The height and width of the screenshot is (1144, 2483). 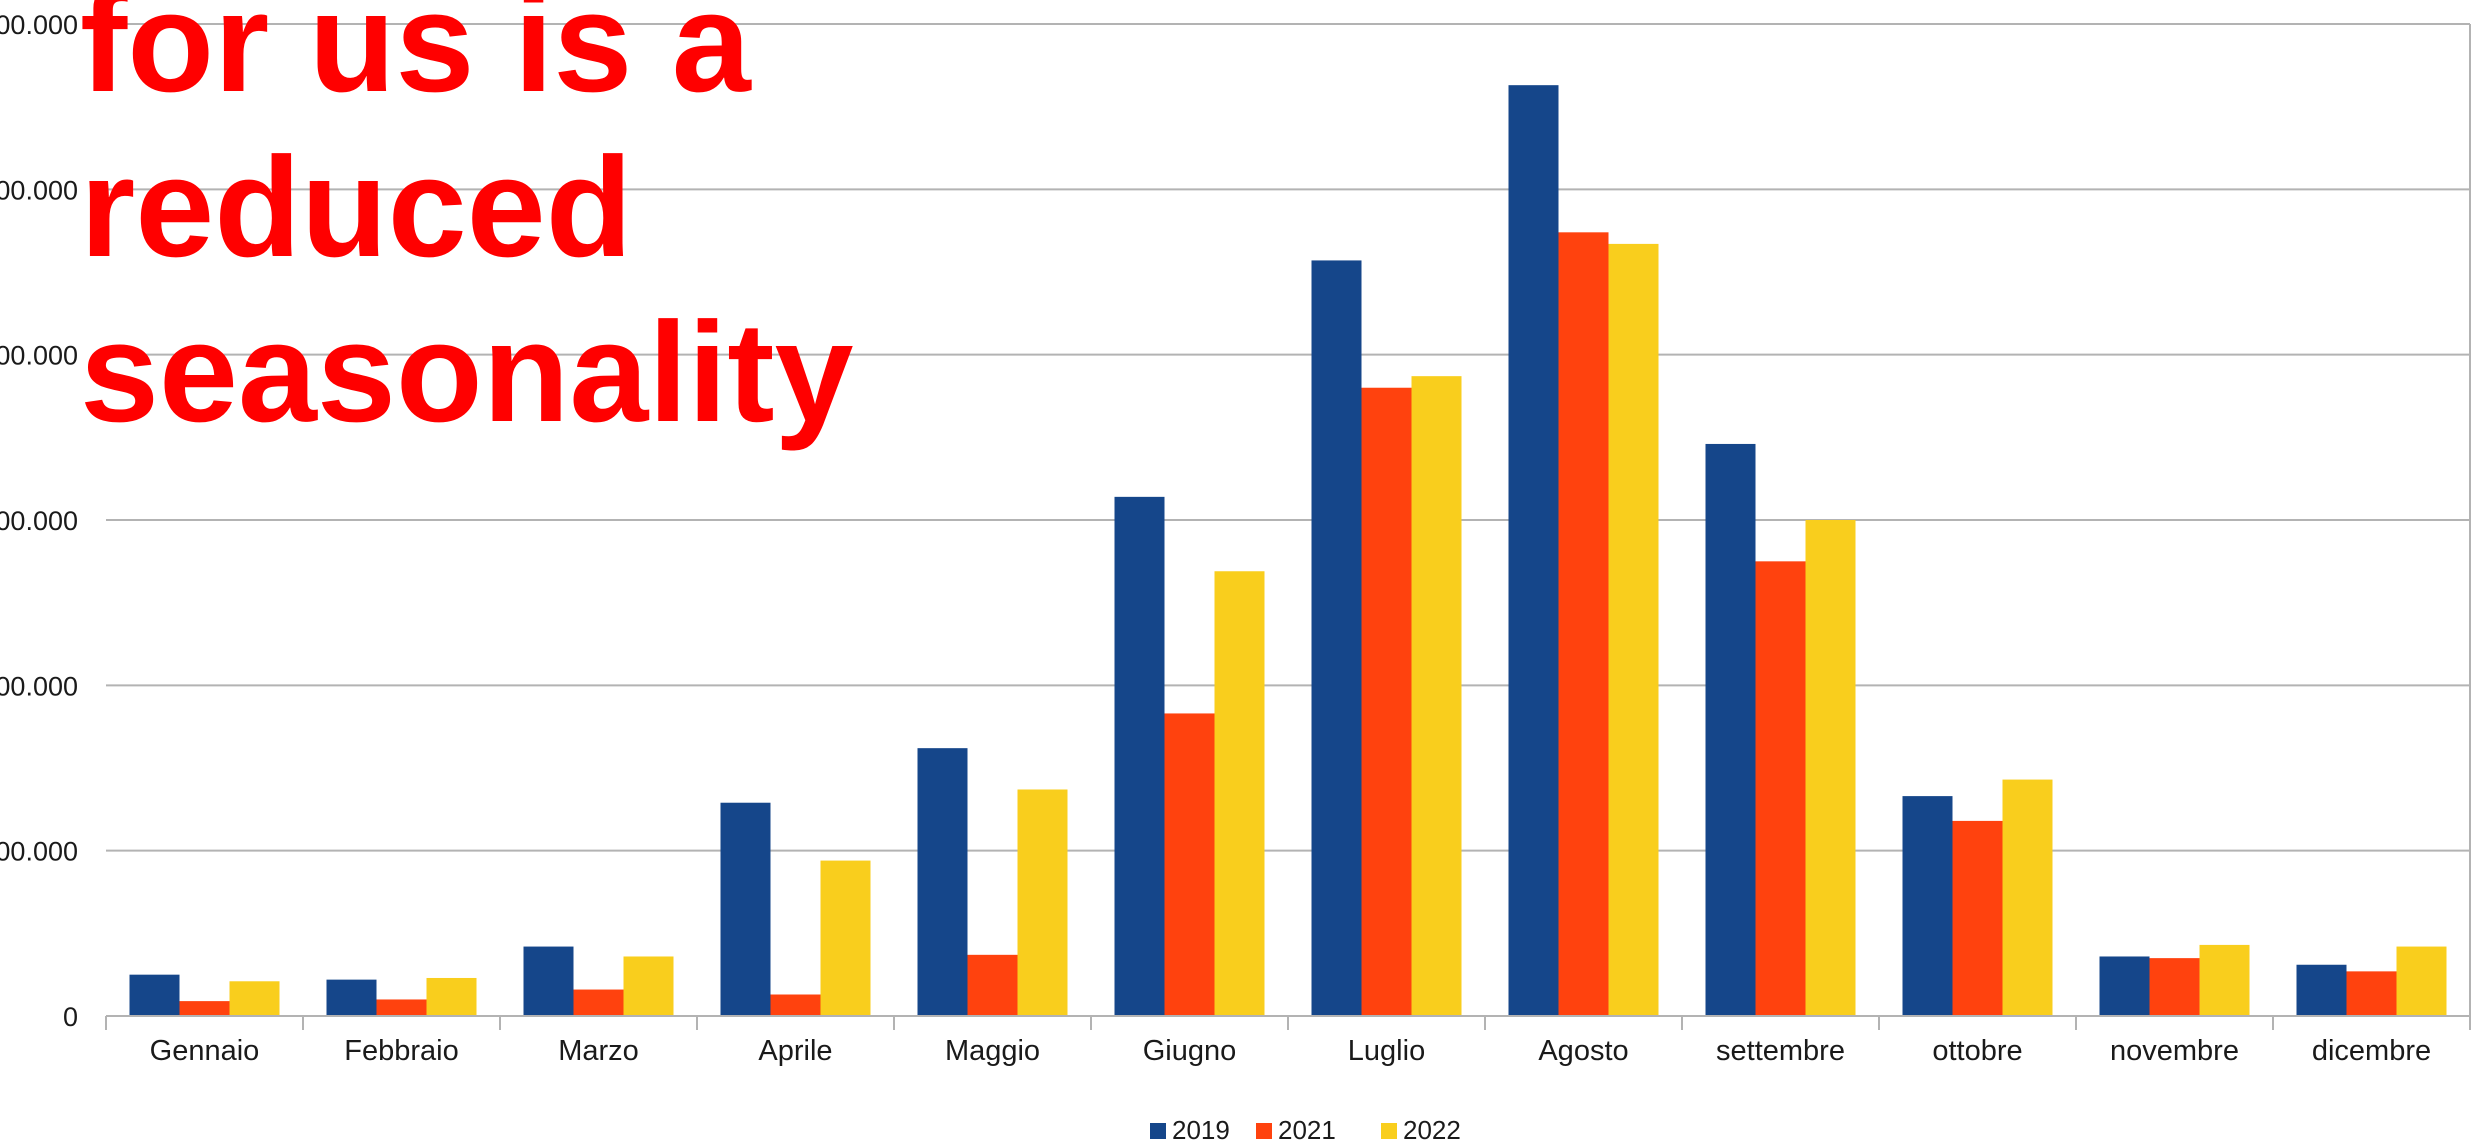 What do you see at coordinates (795, 1005) in the screenshot?
I see `bar-2021-Aprile` at bounding box center [795, 1005].